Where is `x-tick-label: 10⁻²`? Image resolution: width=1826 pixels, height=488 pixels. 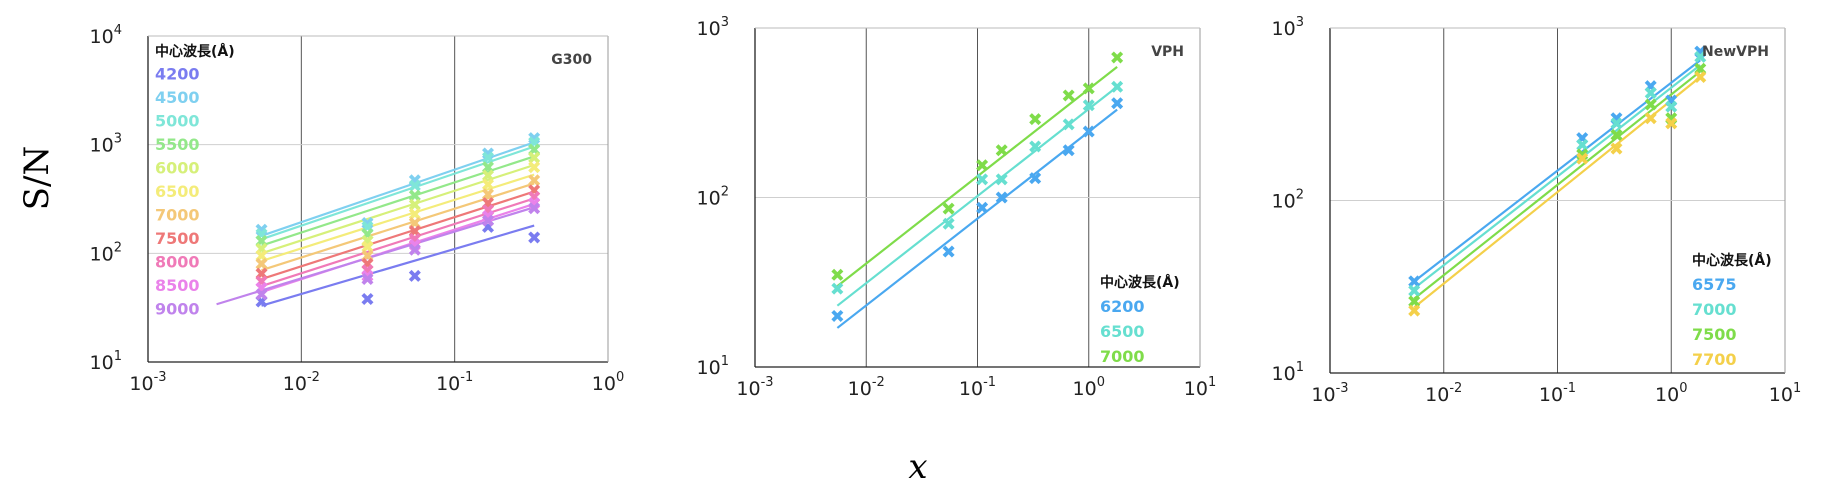 x-tick-label: 10⁻² is located at coordinates (1443, 393).